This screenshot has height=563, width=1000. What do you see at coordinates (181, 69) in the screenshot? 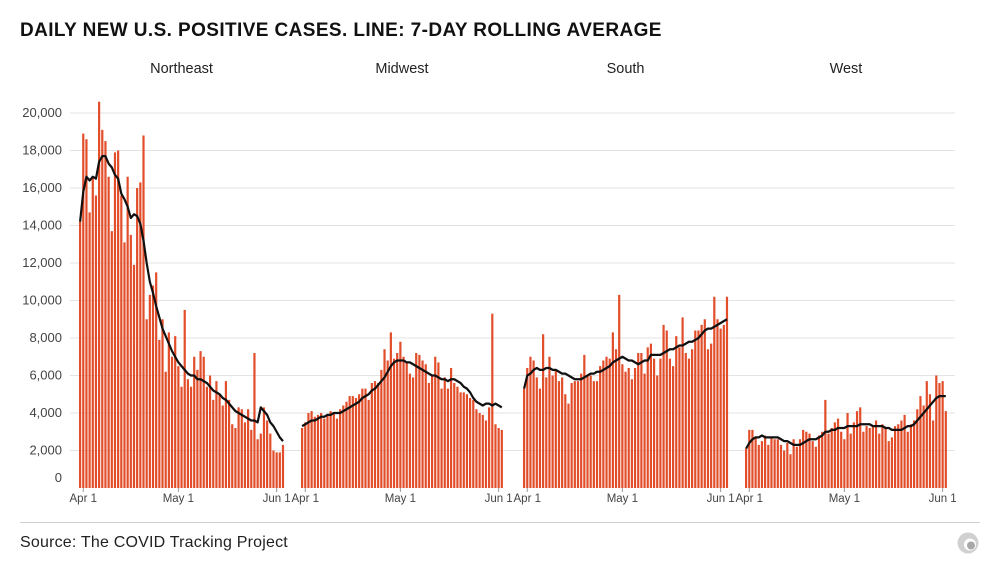
I see `panel-title: Northeast` at bounding box center [181, 69].